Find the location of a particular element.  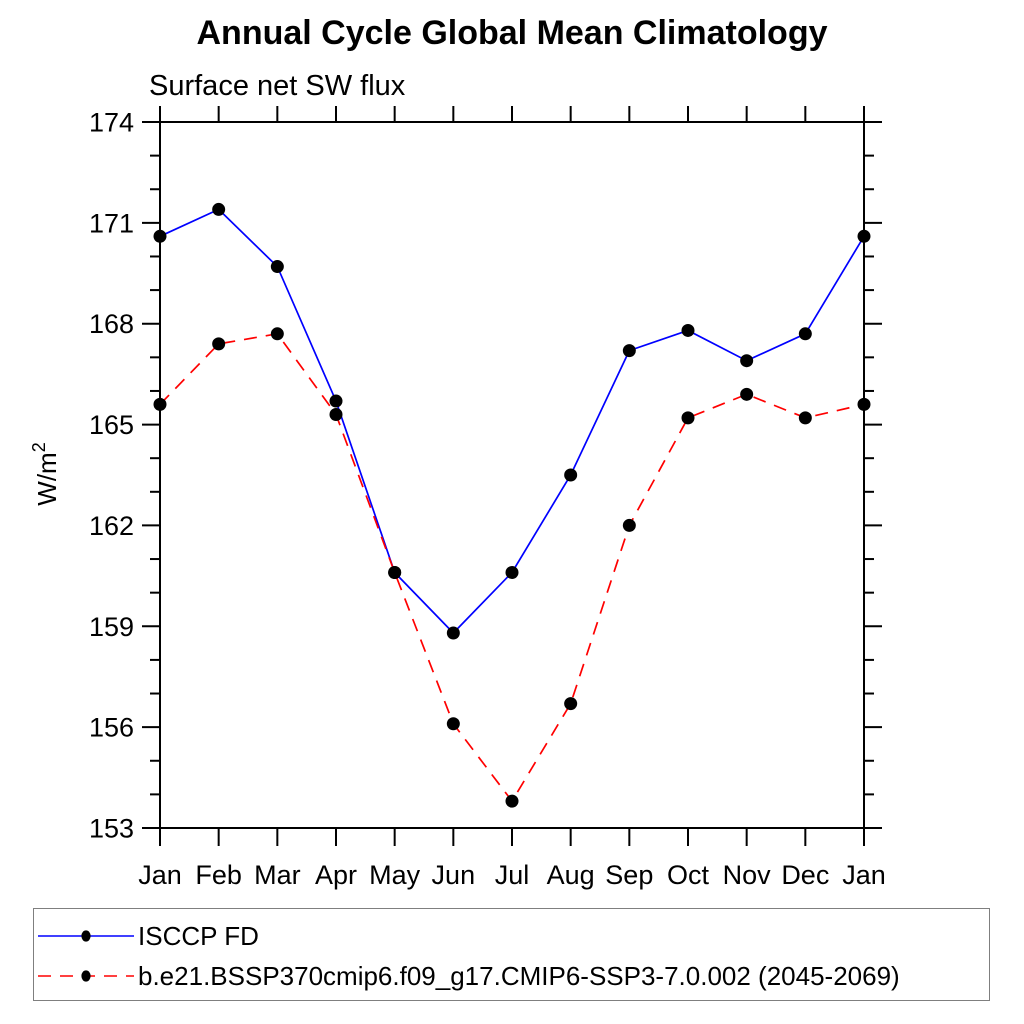

y-tick-label: 165 is located at coordinates (111, 425).